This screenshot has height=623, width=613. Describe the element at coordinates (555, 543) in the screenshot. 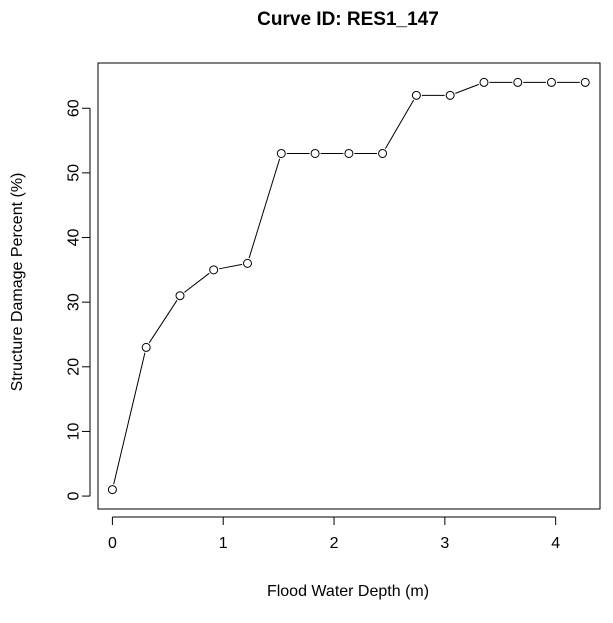

I see `x-tick-label: 4` at that location.